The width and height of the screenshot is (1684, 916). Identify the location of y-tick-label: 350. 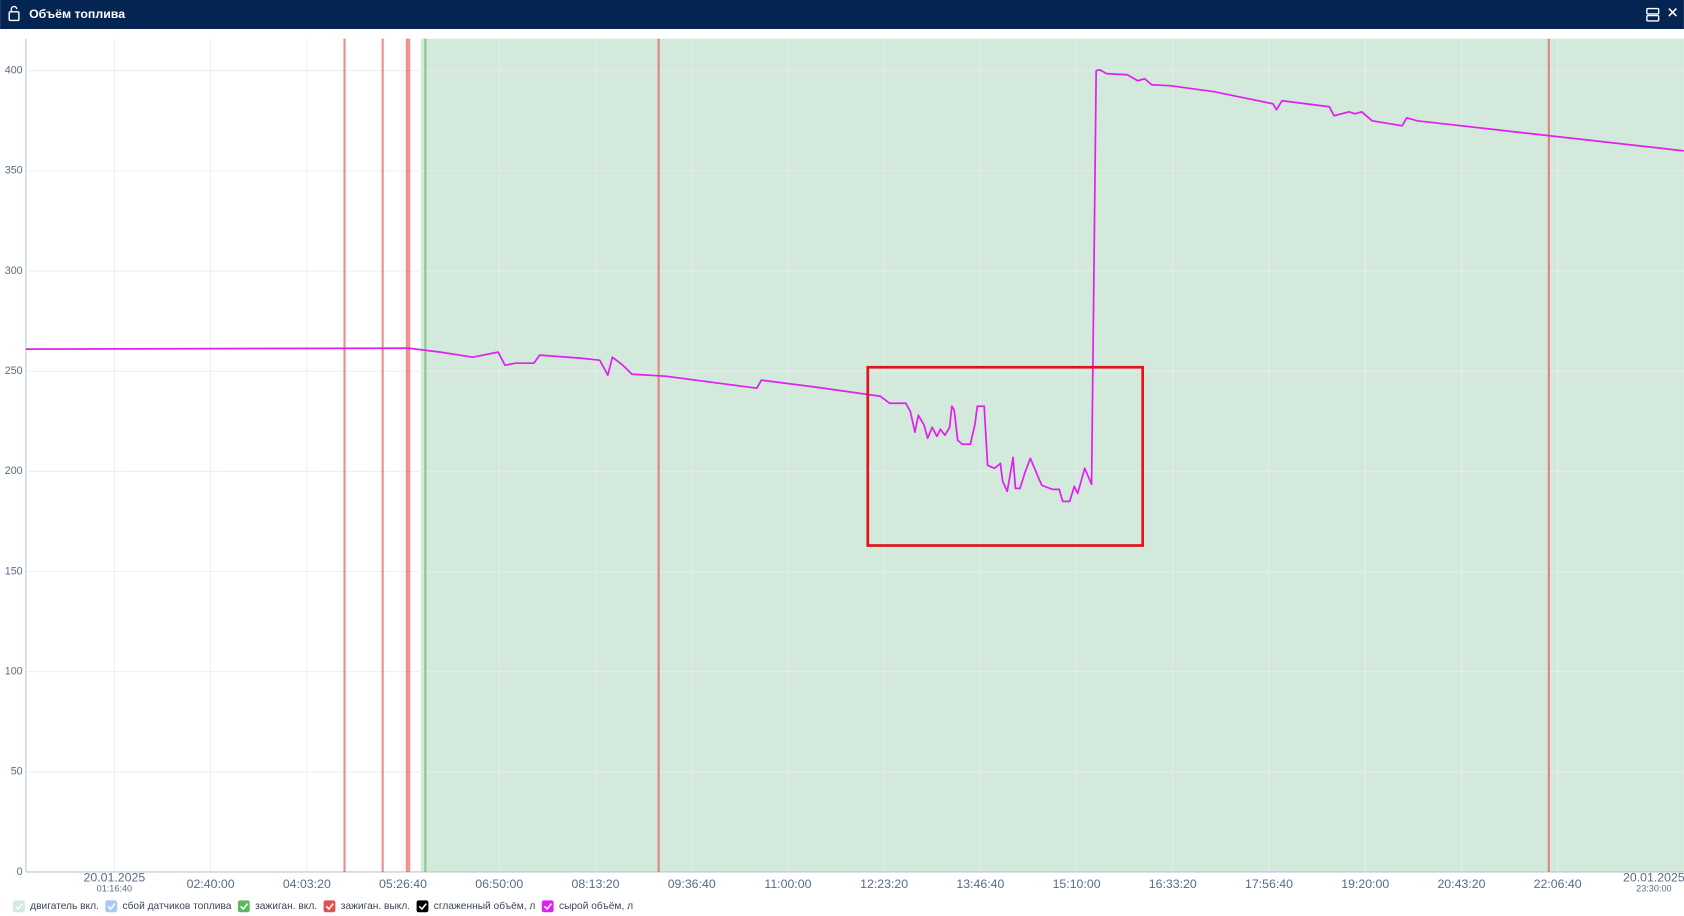
(14, 171).